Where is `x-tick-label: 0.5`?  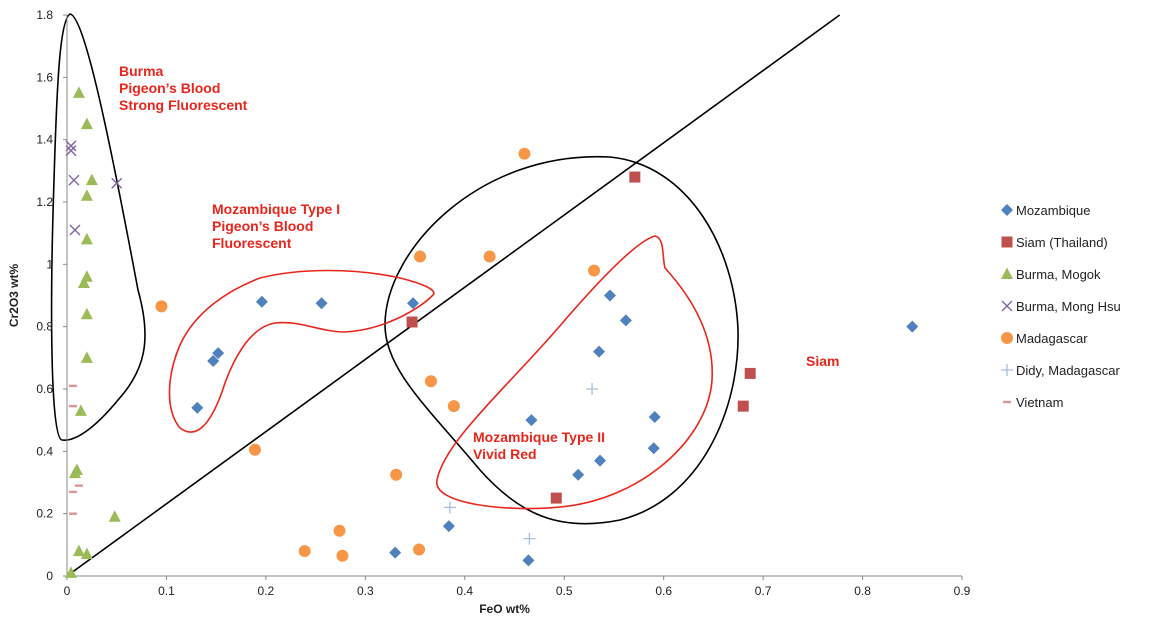
x-tick-label: 0.5 is located at coordinates (564, 591).